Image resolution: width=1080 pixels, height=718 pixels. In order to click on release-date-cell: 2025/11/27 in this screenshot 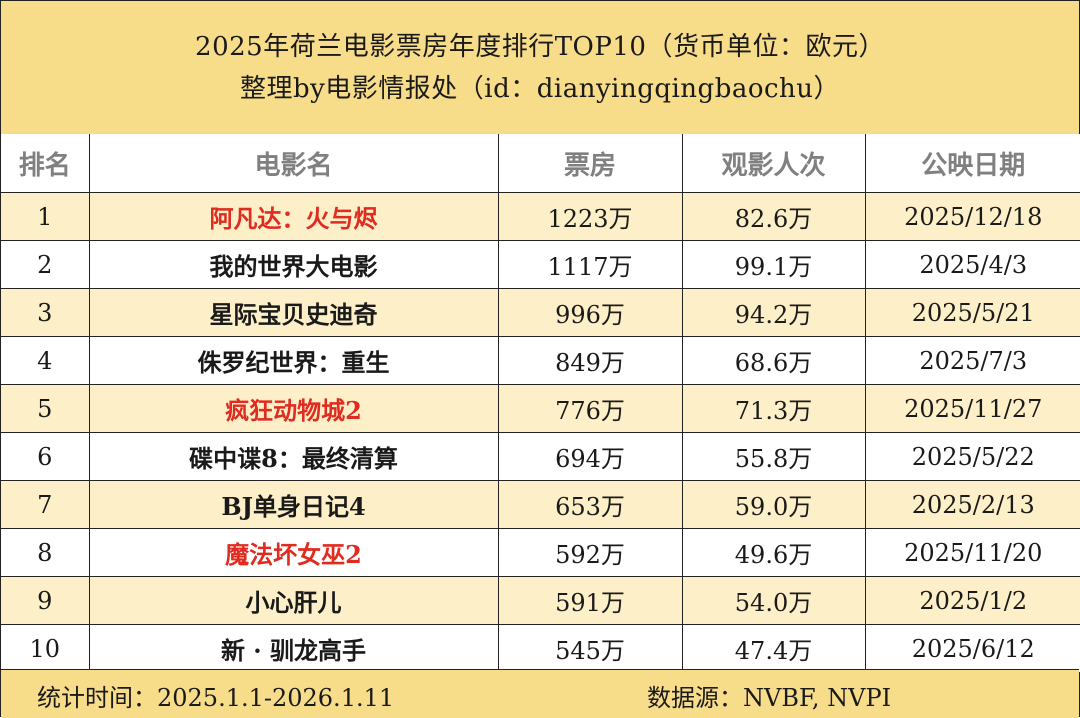, I will do `click(972, 408)`.